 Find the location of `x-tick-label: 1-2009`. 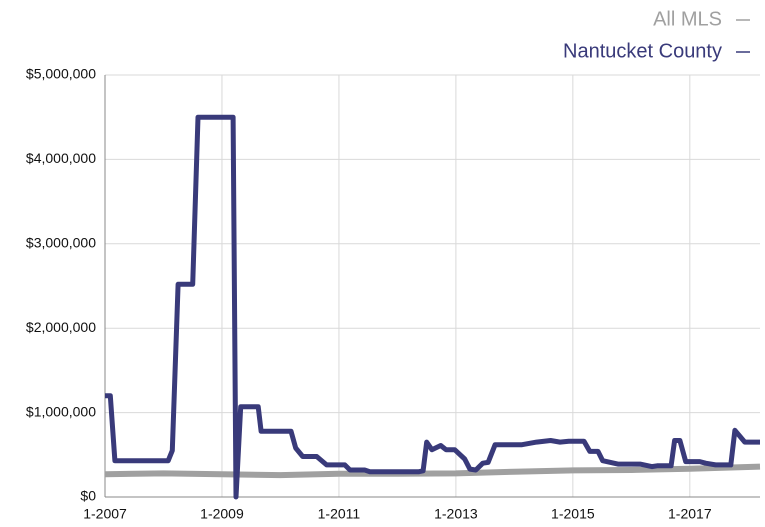

x-tick-label: 1-2009 is located at coordinates (222, 514).